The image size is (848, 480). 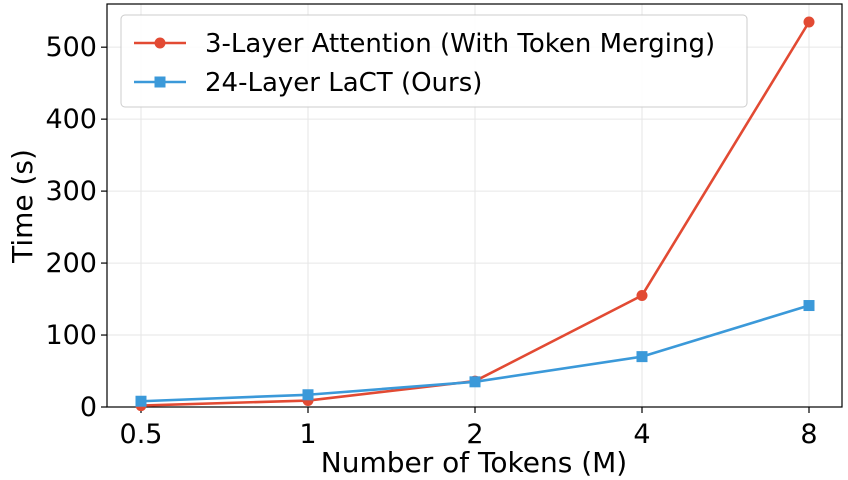 What do you see at coordinates (71, 119) in the screenshot?
I see `y-tick-label: 400` at bounding box center [71, 119].